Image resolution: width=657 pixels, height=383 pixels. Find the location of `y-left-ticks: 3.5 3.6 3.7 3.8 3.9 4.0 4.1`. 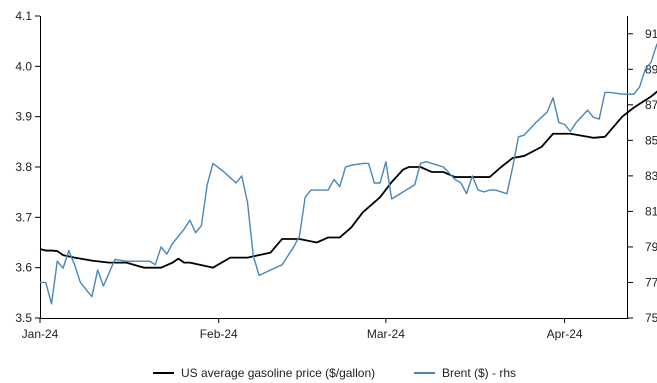

y-left-ticks: 3.5 3.6 3.7 3.8 3.9 4.0 4.1 is located at coordinates (27, 167).